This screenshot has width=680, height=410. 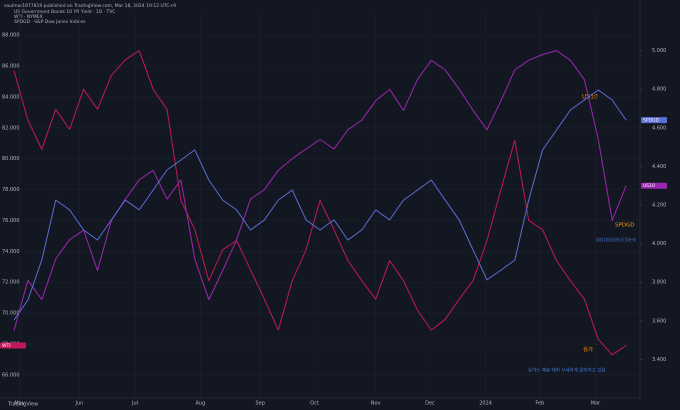 What do you see at coordinates (539, 404) in the screenshot?
I see `x-tick-label: Feb` at bounding box center [539, 404].